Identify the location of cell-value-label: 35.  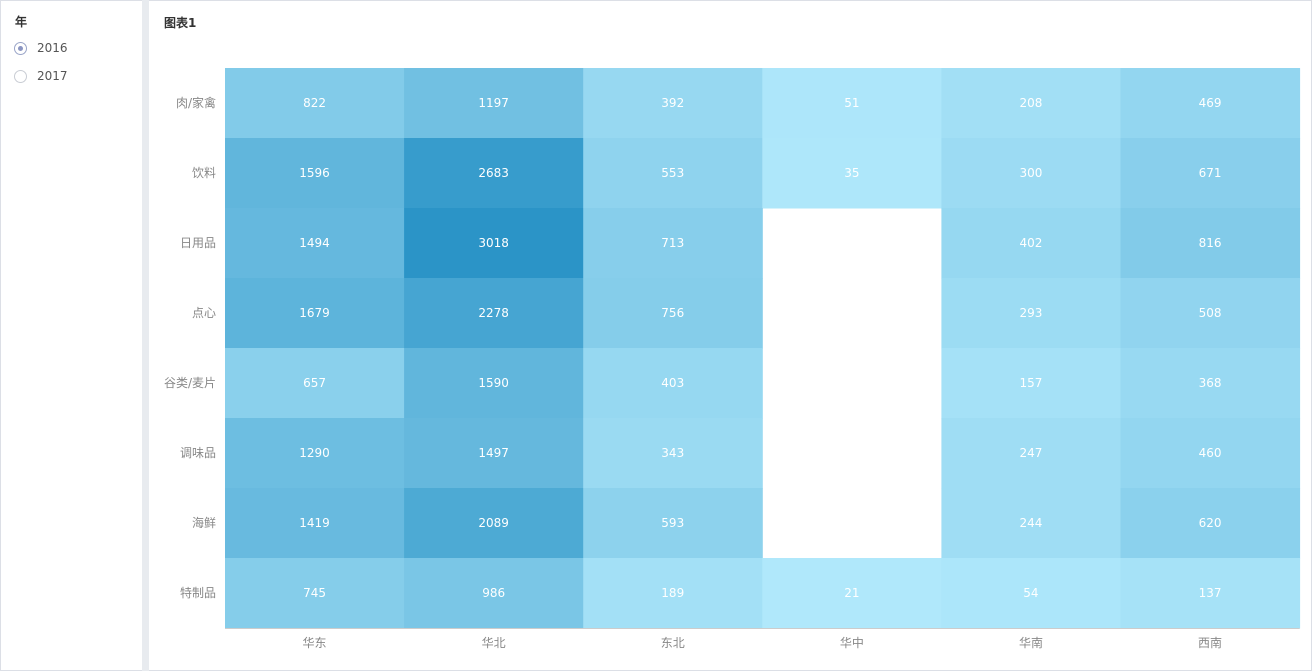
(851, 173).